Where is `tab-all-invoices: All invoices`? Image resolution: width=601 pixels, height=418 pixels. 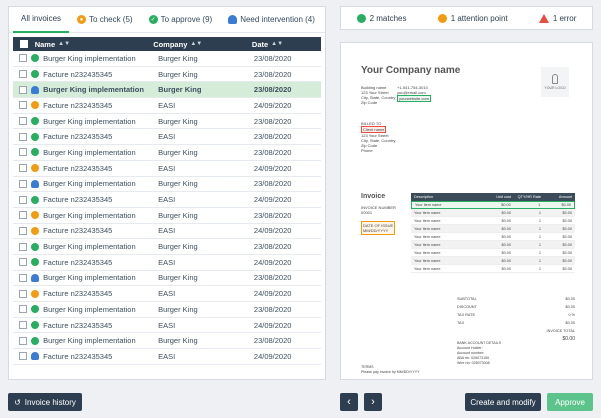
tab-all-invoices: All invoices is located at coordinates (41, 20).